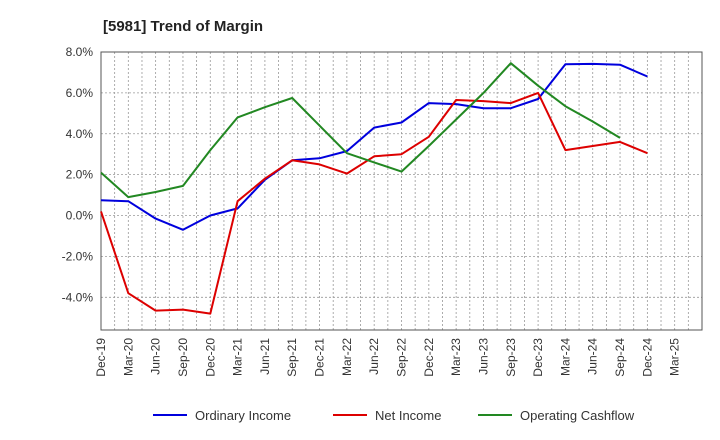 The image size is (720, 440). I want to click on y-tick-label: 2.0%, so click(80, 175).